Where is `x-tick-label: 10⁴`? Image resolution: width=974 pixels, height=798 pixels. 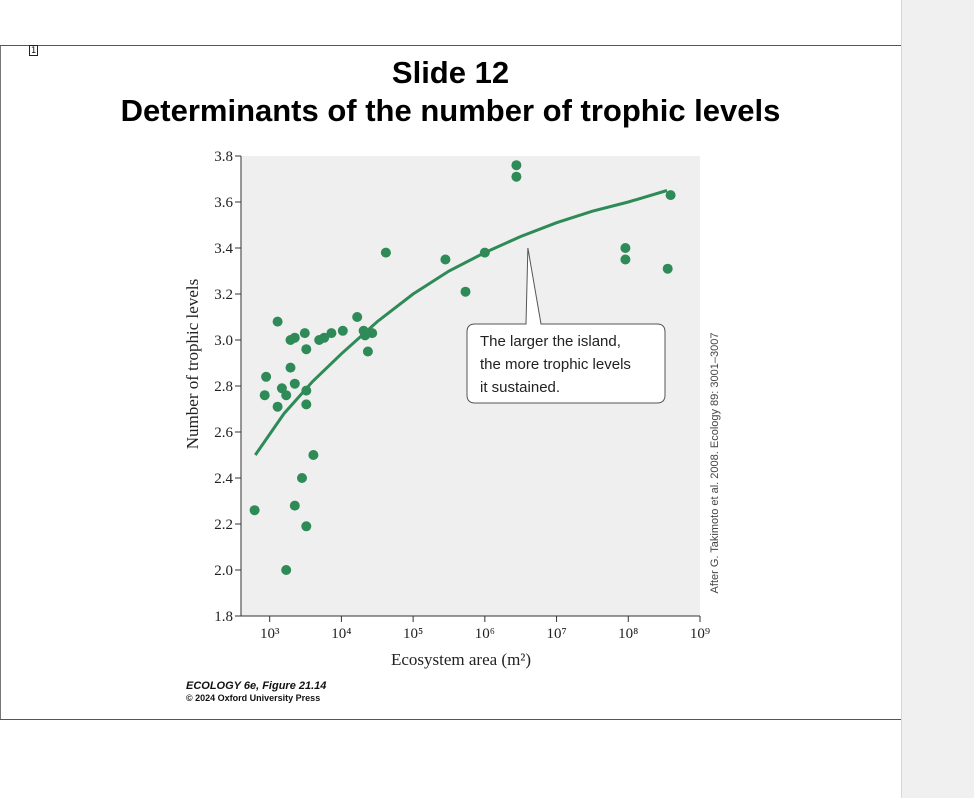
x-tick-label: 10⁴ is located at coordinates (341, 634).